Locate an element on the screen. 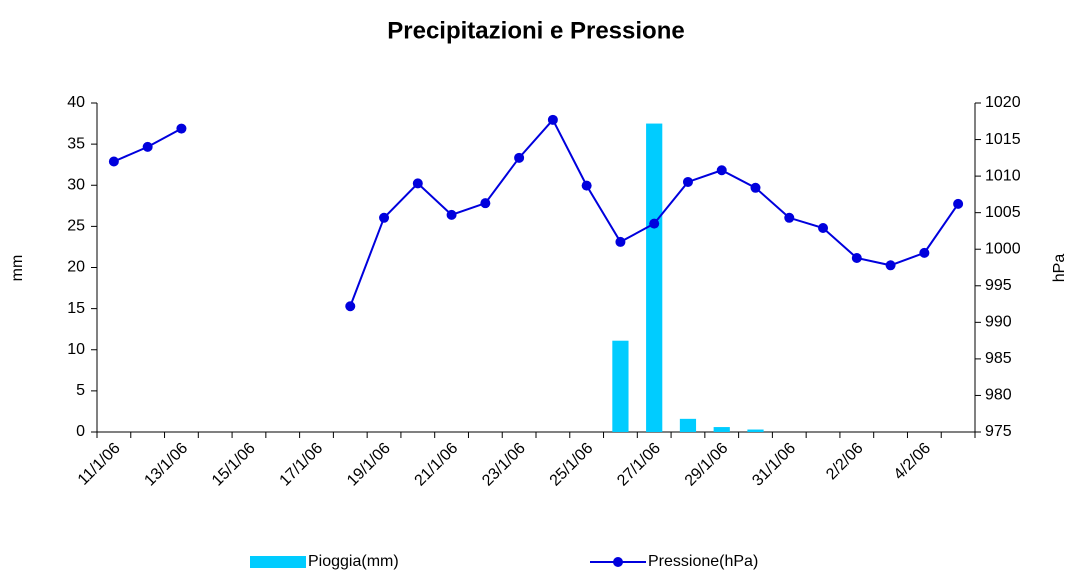 The height and width of the screenshot is (578, 1072). x-tick-label: 11/1/06 is located at coordinates (99, 464).